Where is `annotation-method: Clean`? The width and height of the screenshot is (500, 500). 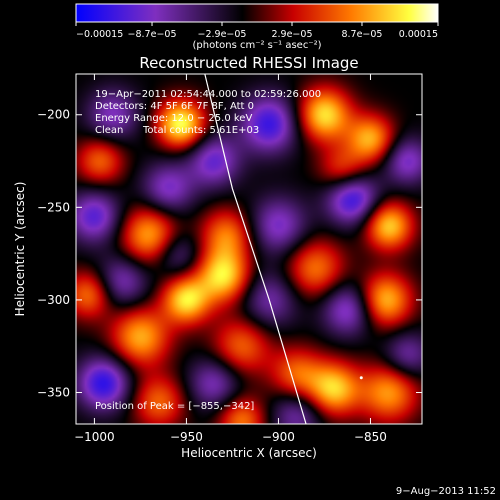 annotation-method: Clean is located at coordinates (109, 130).